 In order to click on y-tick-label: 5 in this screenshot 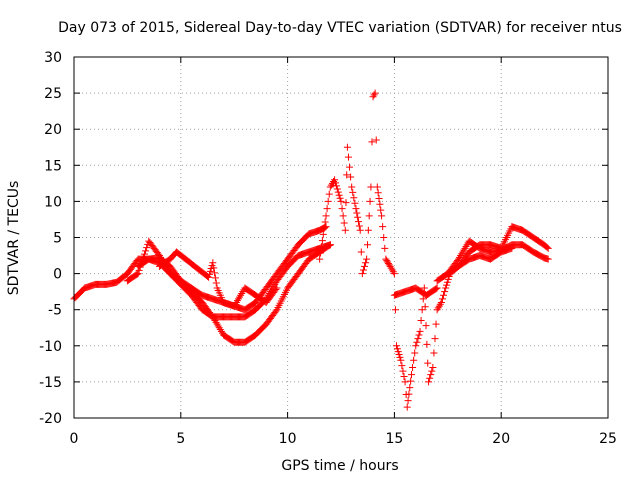, I will do `click(57, 239)`.